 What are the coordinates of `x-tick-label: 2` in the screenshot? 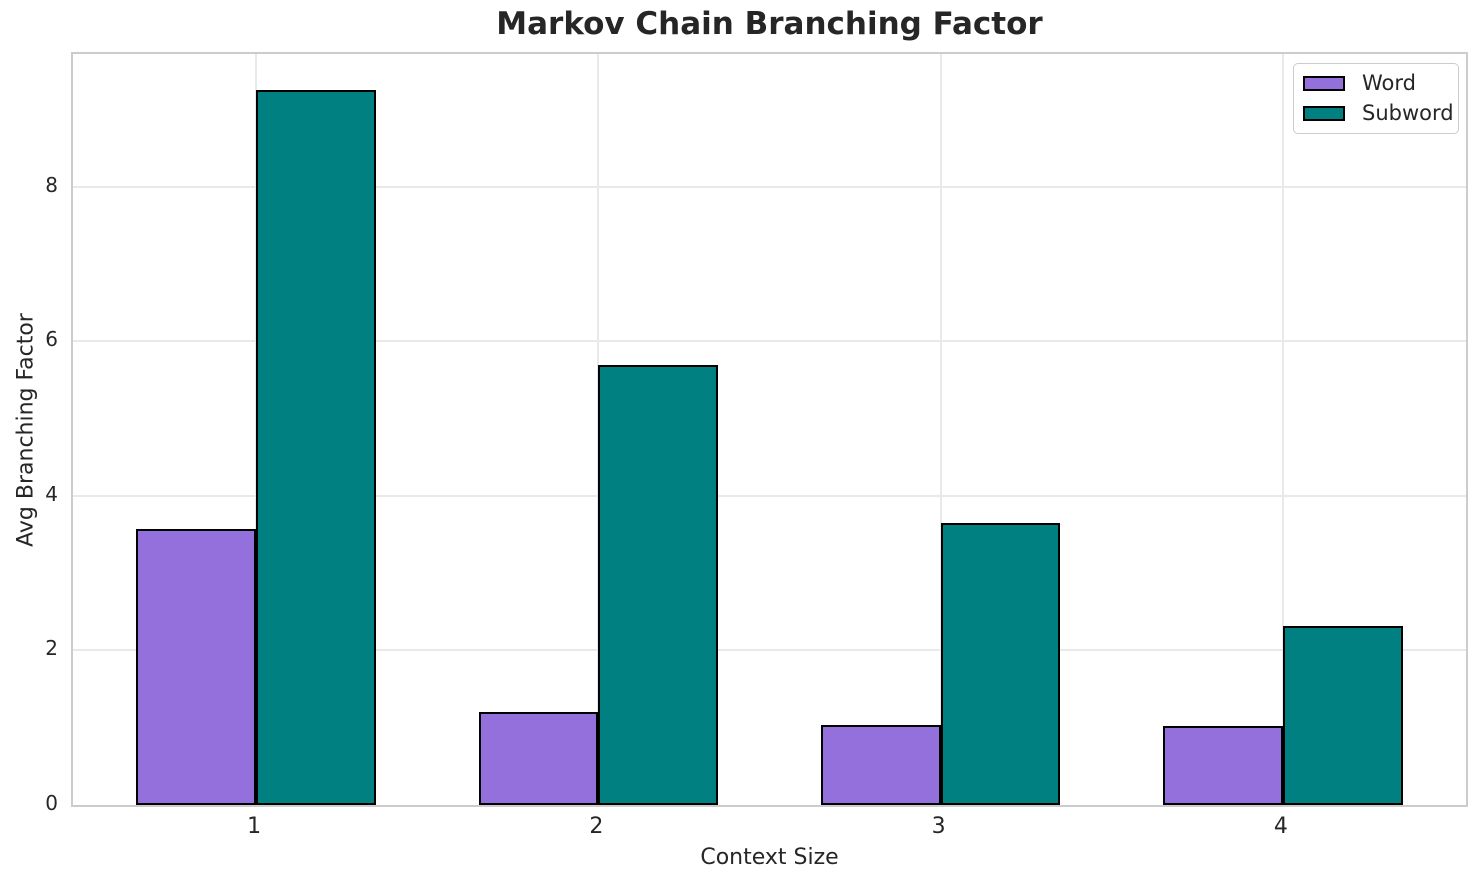 It's located at (596, 826).